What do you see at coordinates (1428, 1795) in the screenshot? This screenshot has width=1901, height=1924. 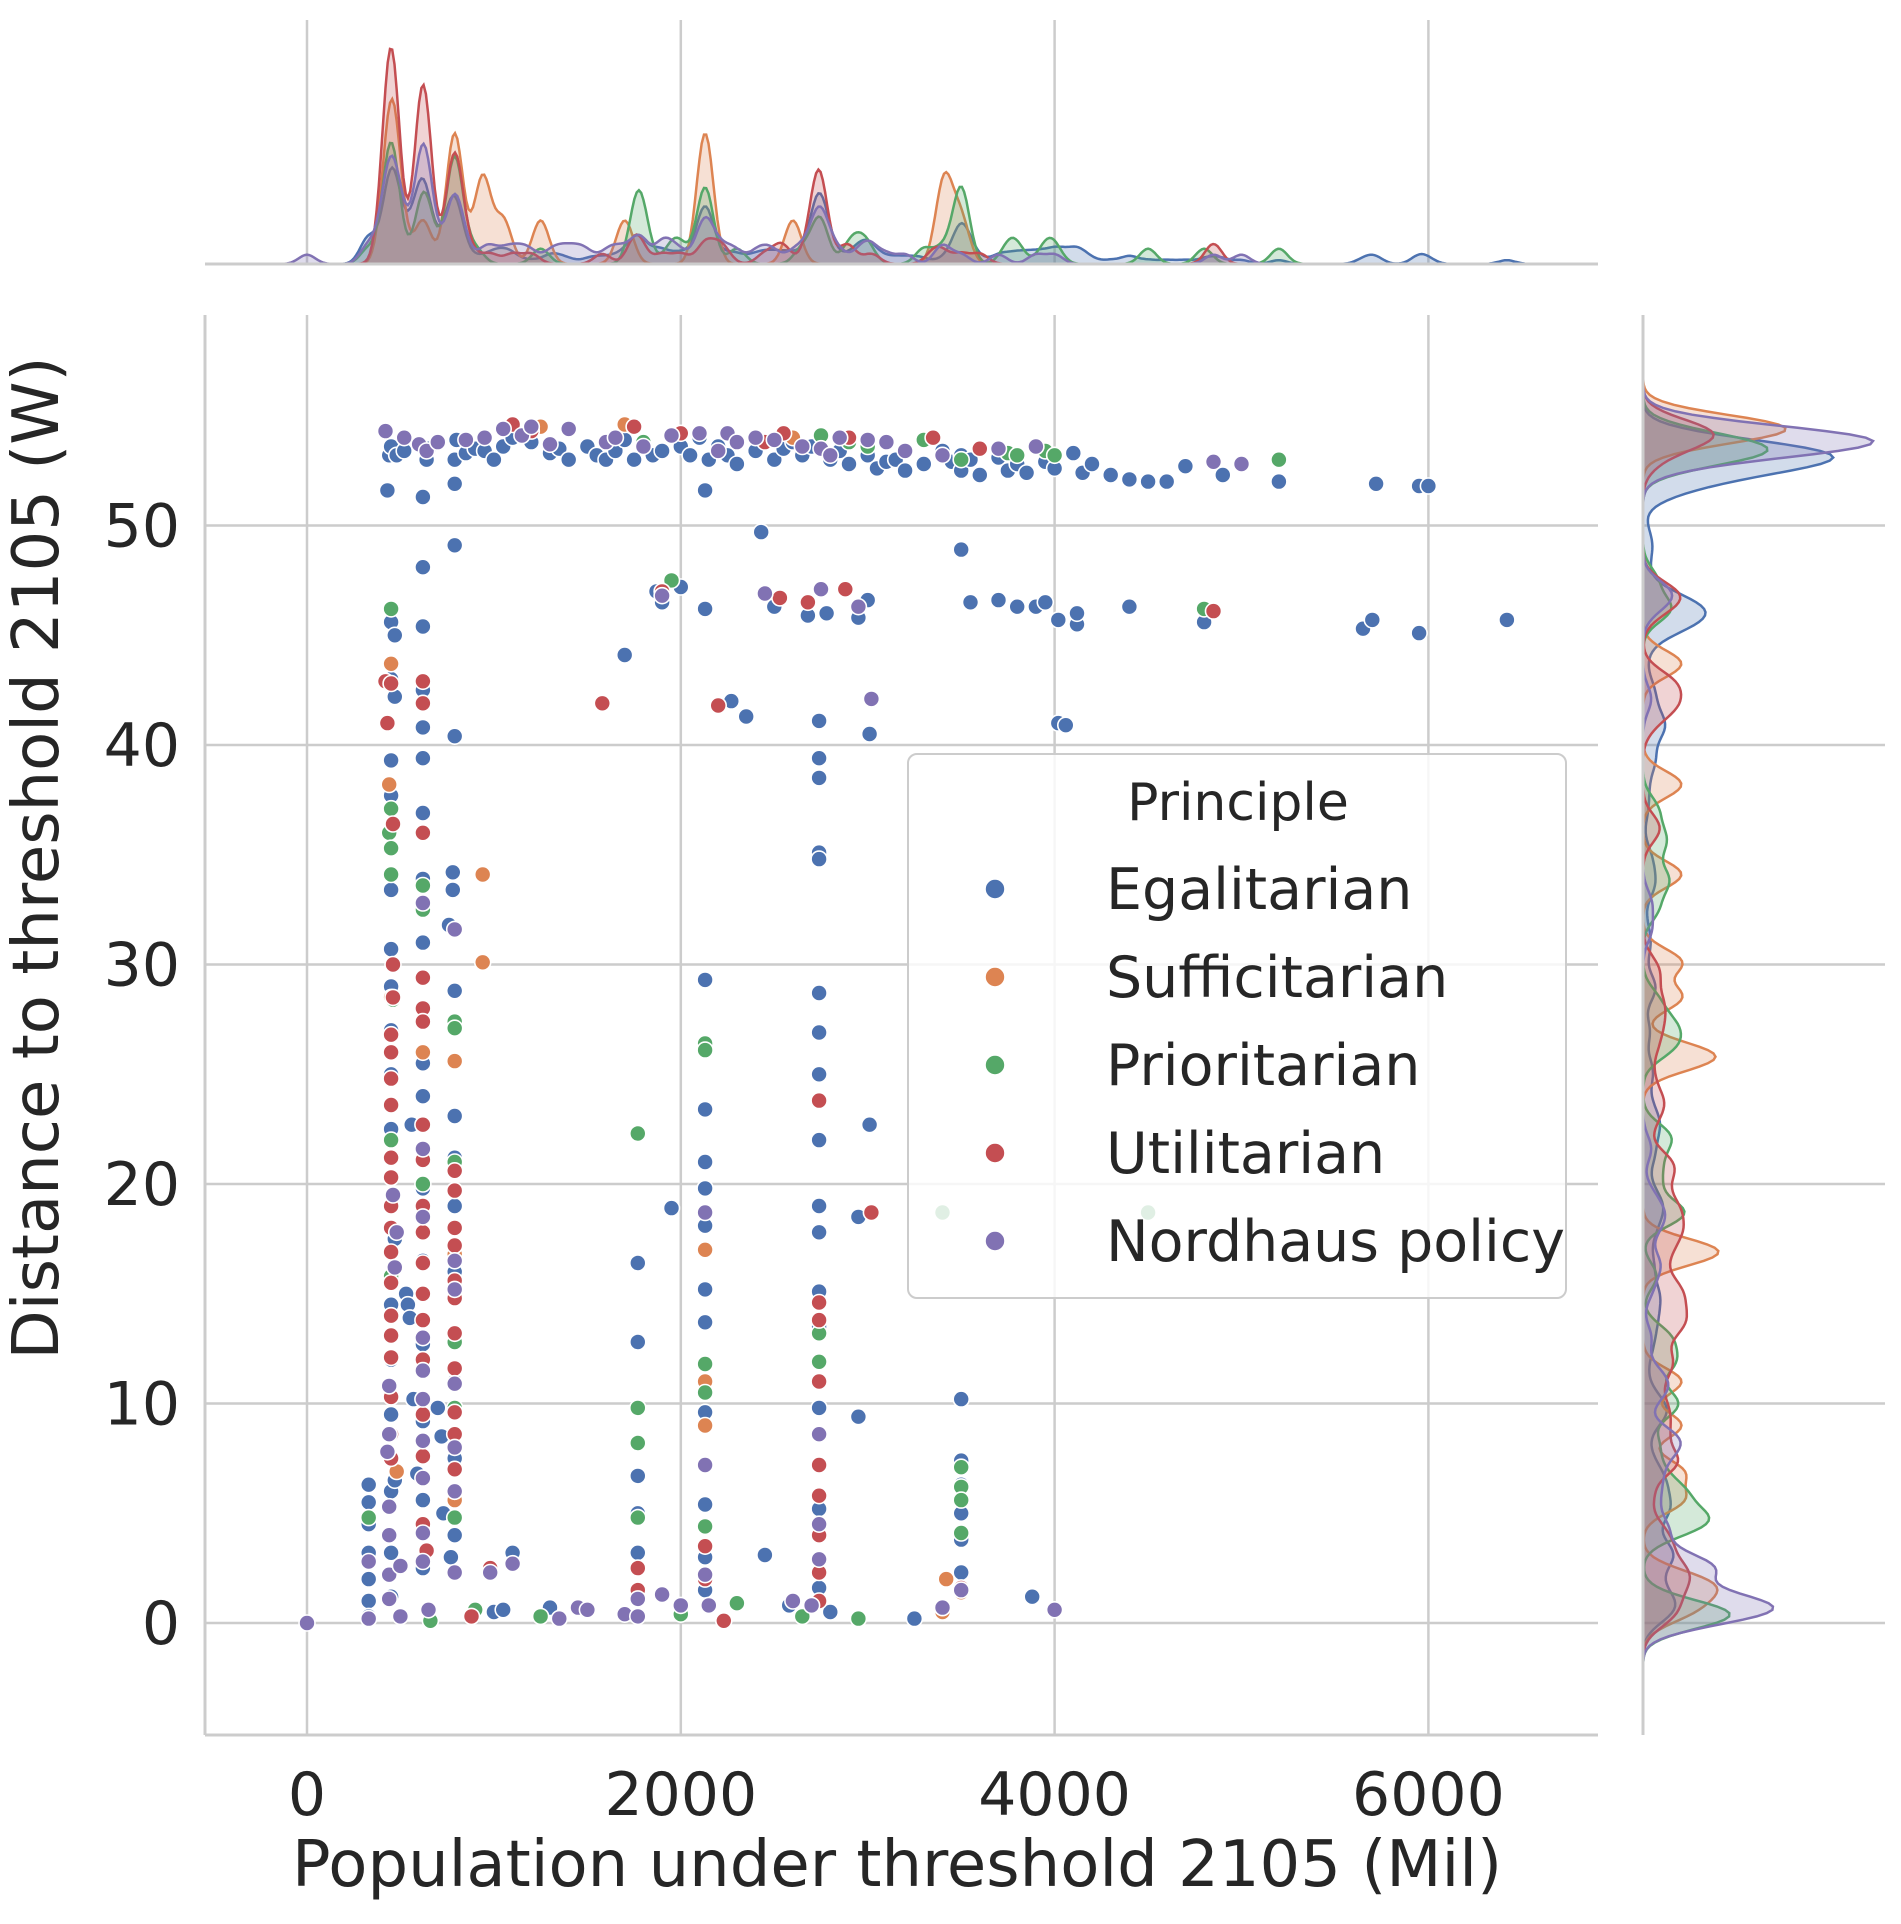 I see `x-tick-label: 6000` at bounding box center [1428, 1795].